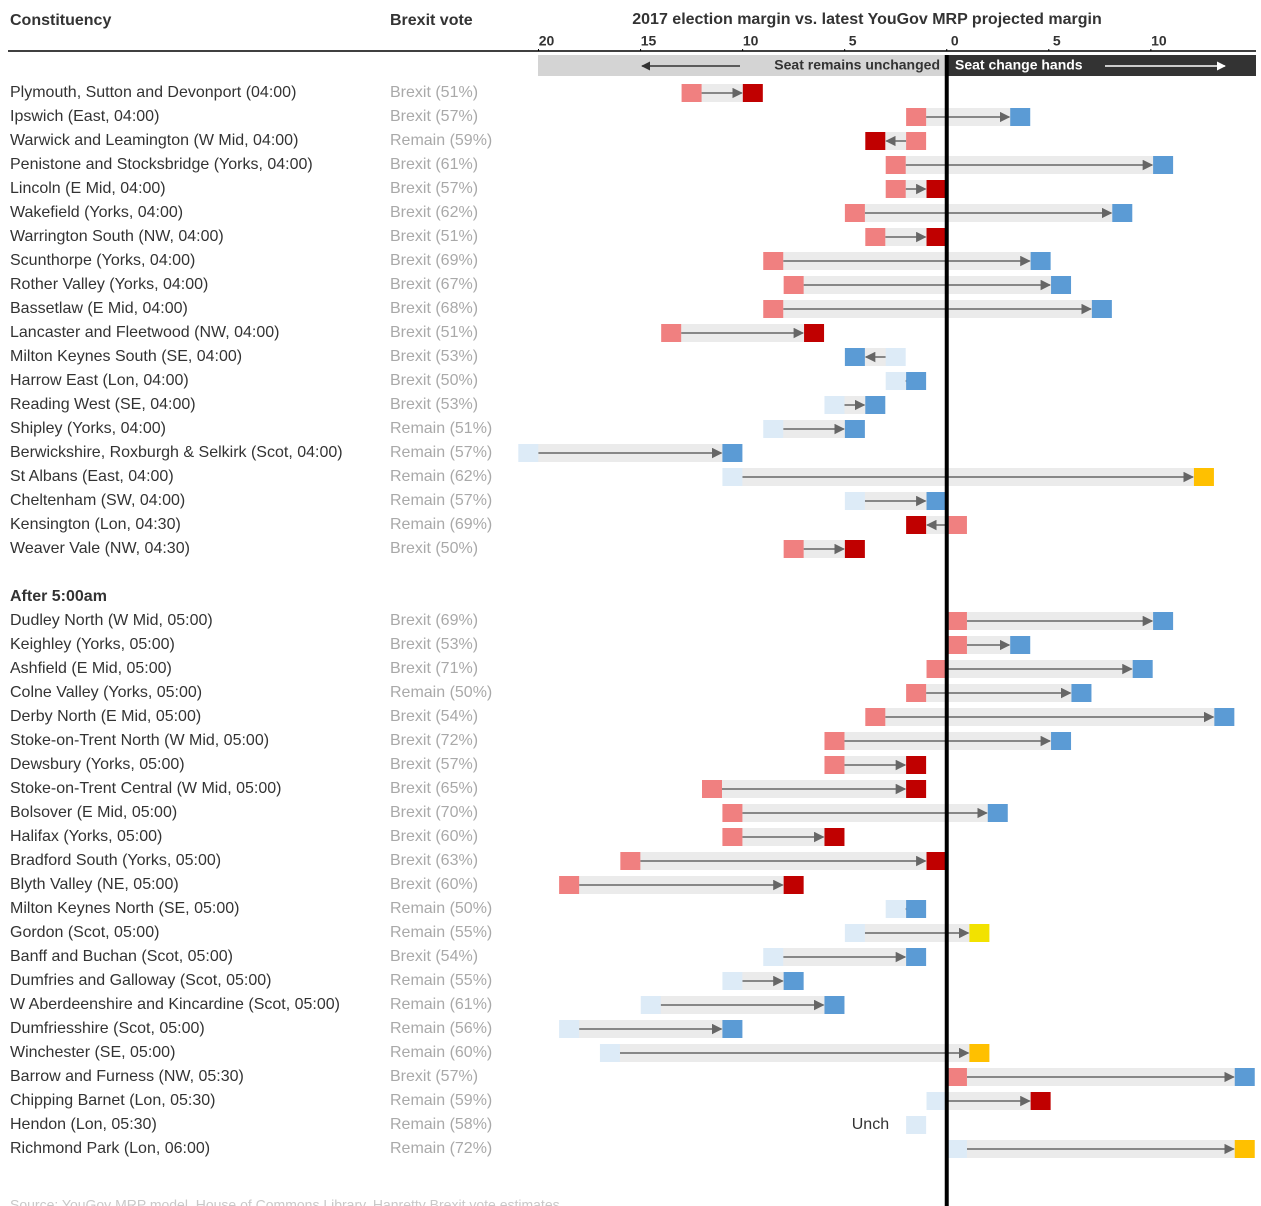 This screenshot has height=1206, width=1261. What do you see at coordinates (649, 41) in the screenshot?
I see `x-tick-label: 15` at bounding box center [649, 41].